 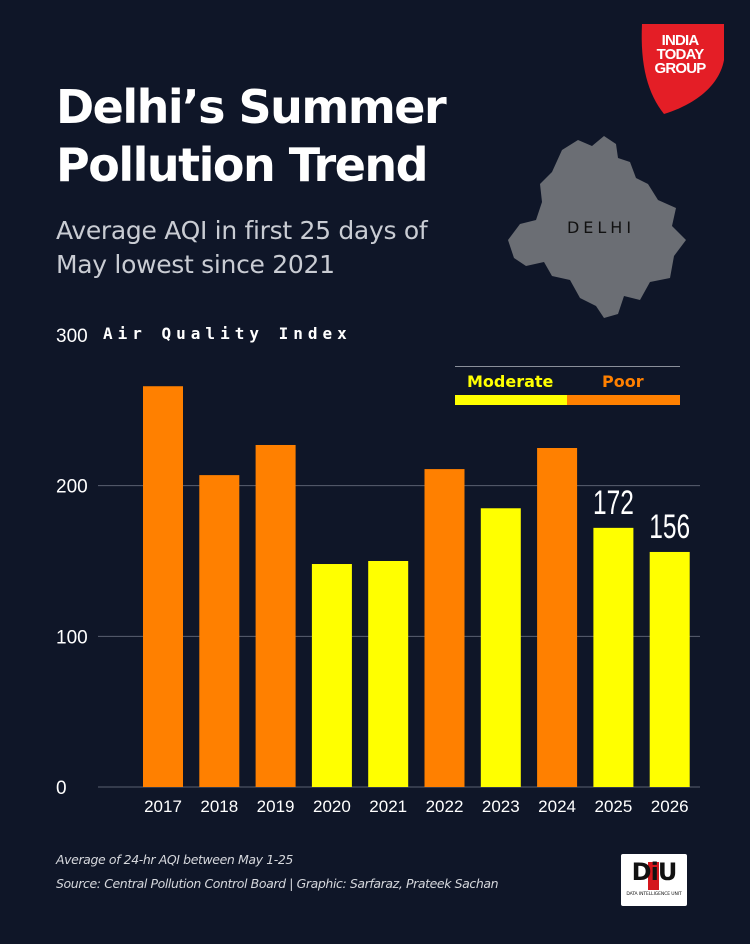 I want to click on y-tick-label: 300, so click(x=72, y=336).